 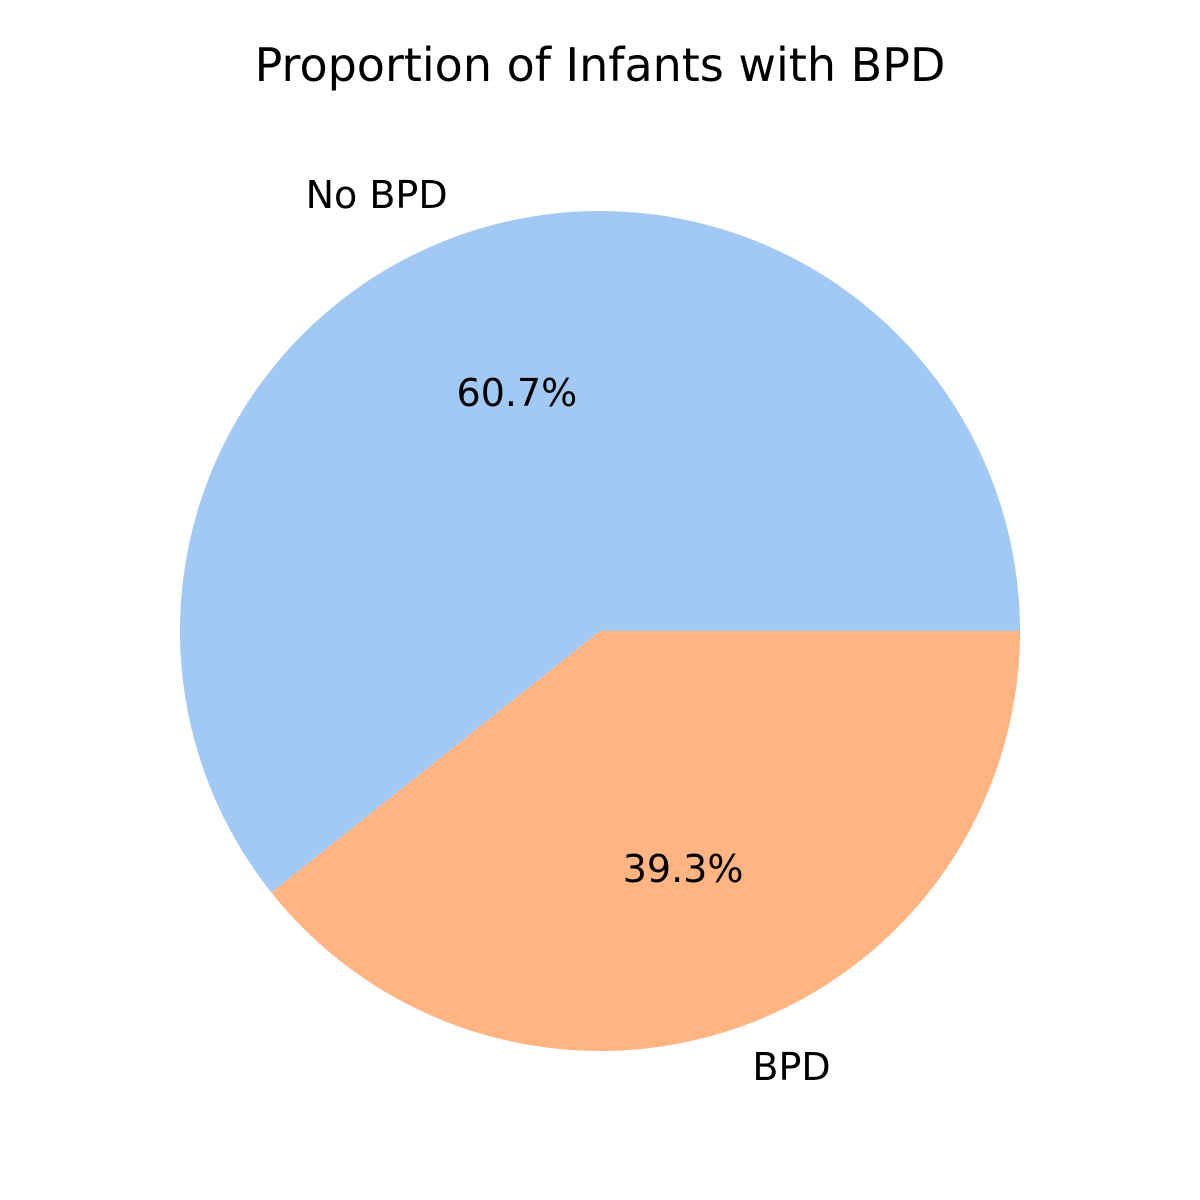 What do you see at coordinates (600, 65) in the screenshot?
I see `chart-title: Proportion of Infants with BPD` at bounding box center [600, 65].